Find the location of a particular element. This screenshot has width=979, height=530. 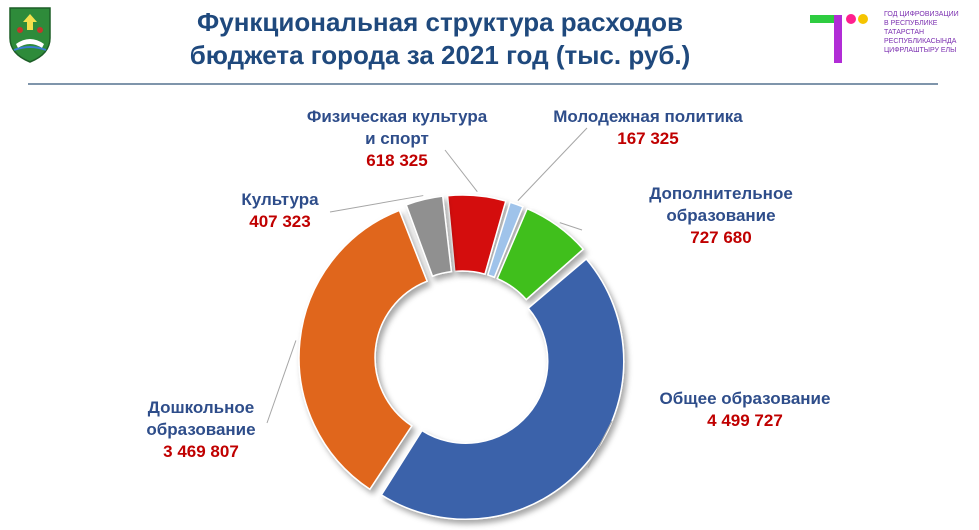

leader-line-culture is located at coordinates (376, 204).